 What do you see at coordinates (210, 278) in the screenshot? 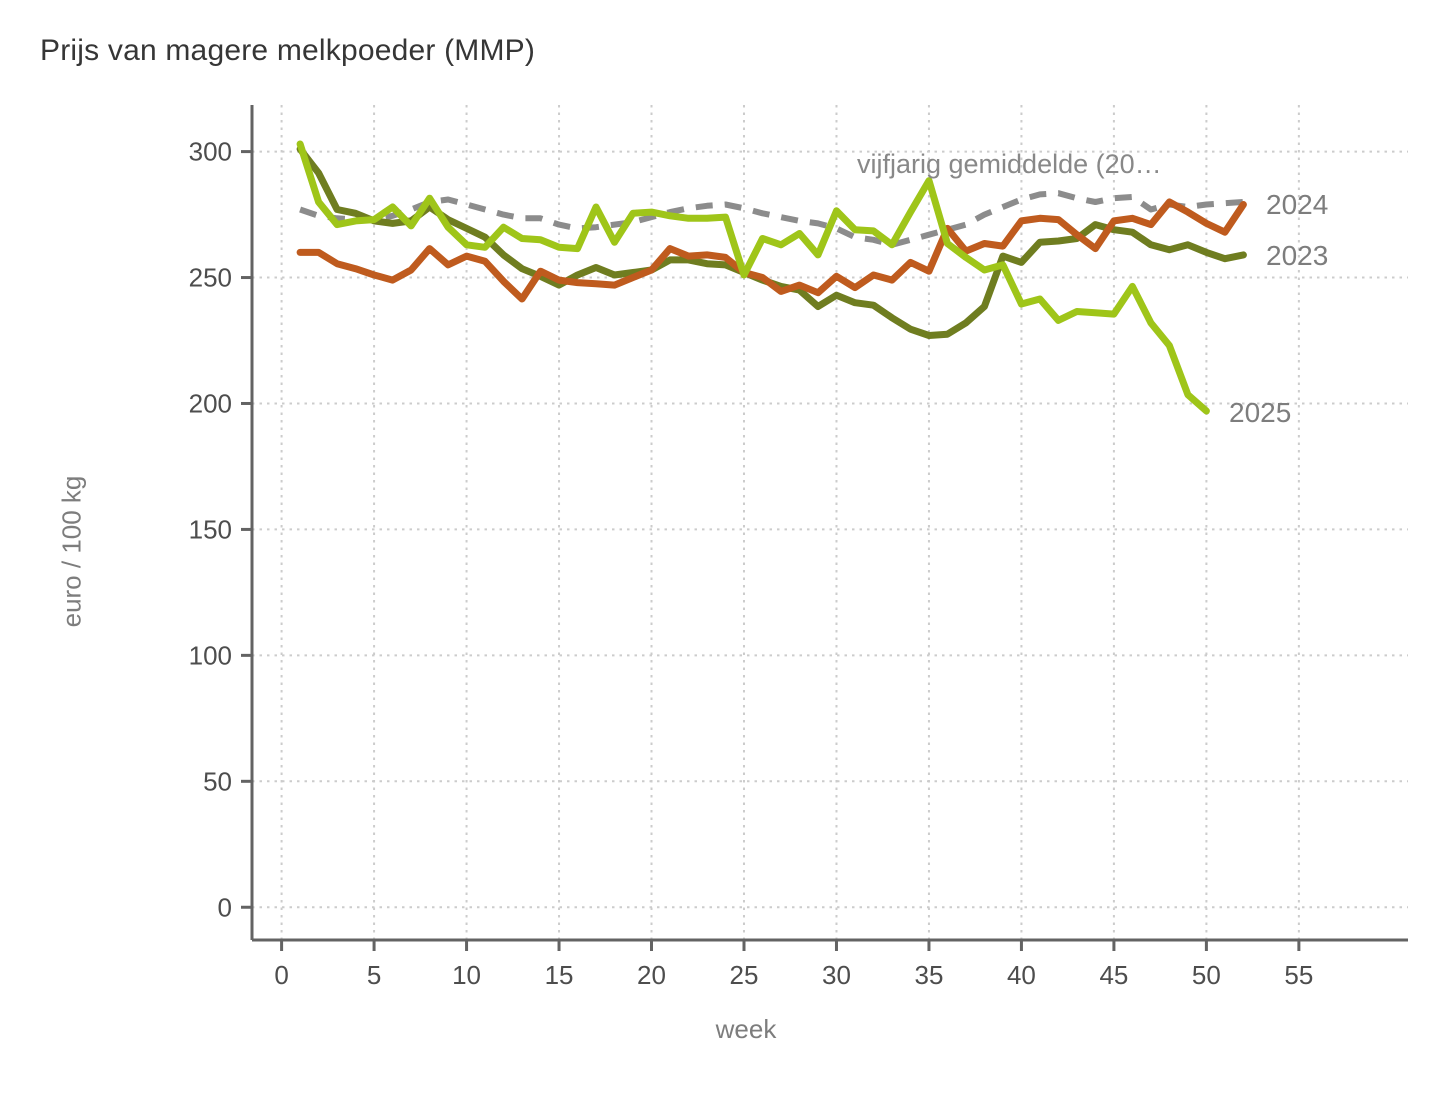
I see `y-tick-label: 250` at bounding box center [210, 278].